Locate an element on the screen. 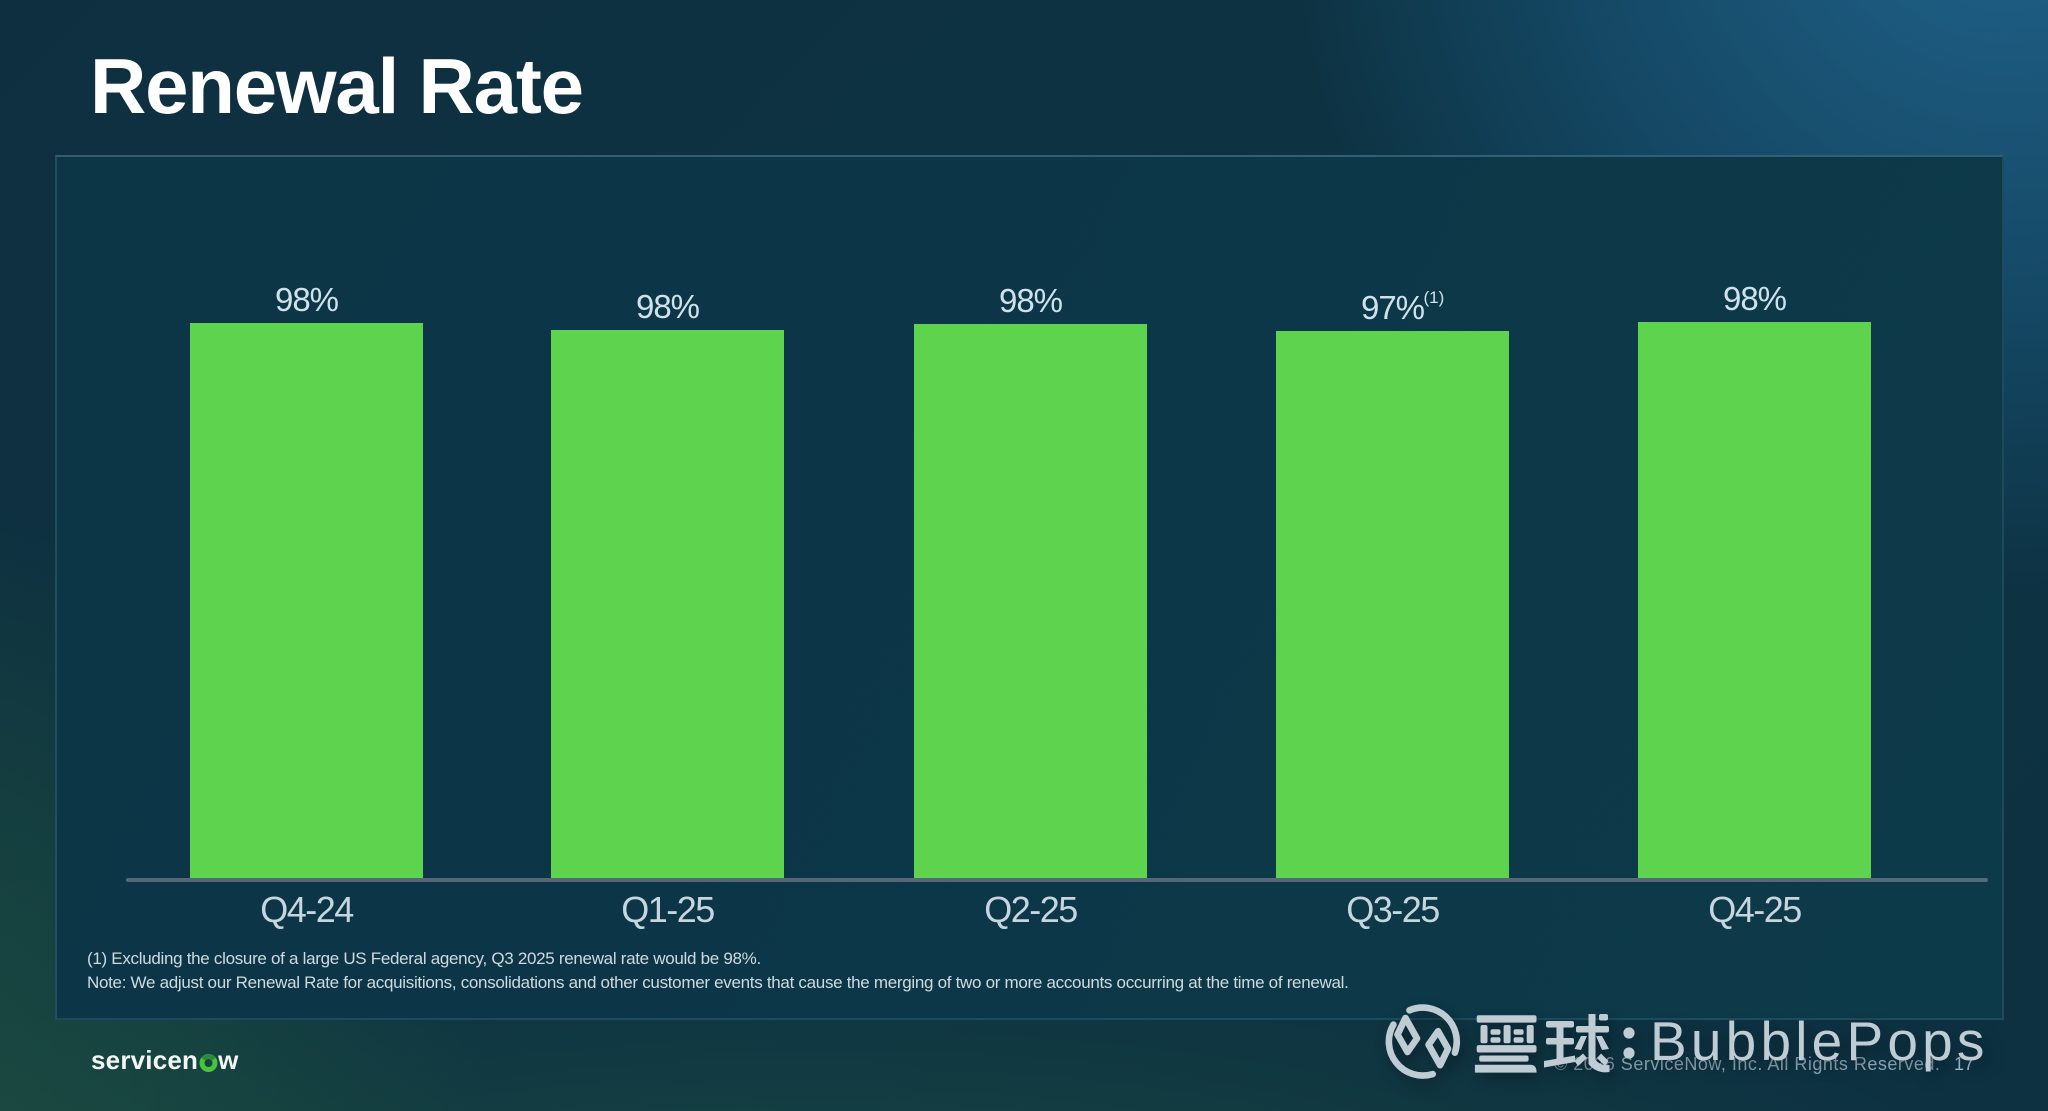 This screenshot has width=2048, height=1111. svg-text: BubblePops is located at coordinates (1819, 1041).